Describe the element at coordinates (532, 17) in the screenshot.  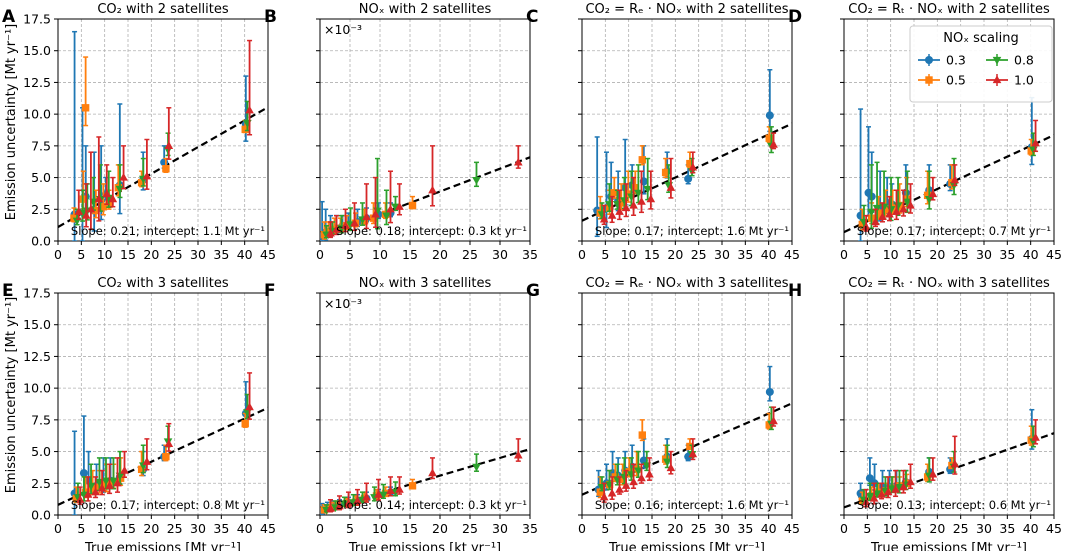
I see `panel-letter: C` at that location.